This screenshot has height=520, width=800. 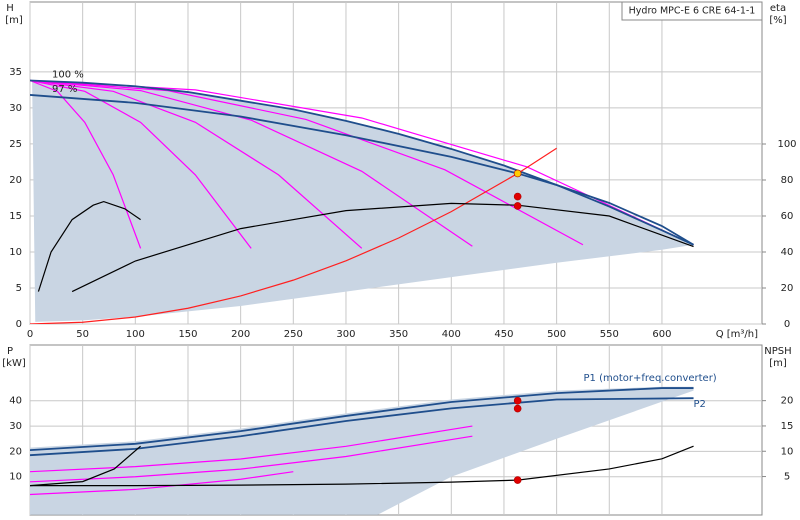 I want to click on y2-axis-unit: [m], so click(x=778, y=363).